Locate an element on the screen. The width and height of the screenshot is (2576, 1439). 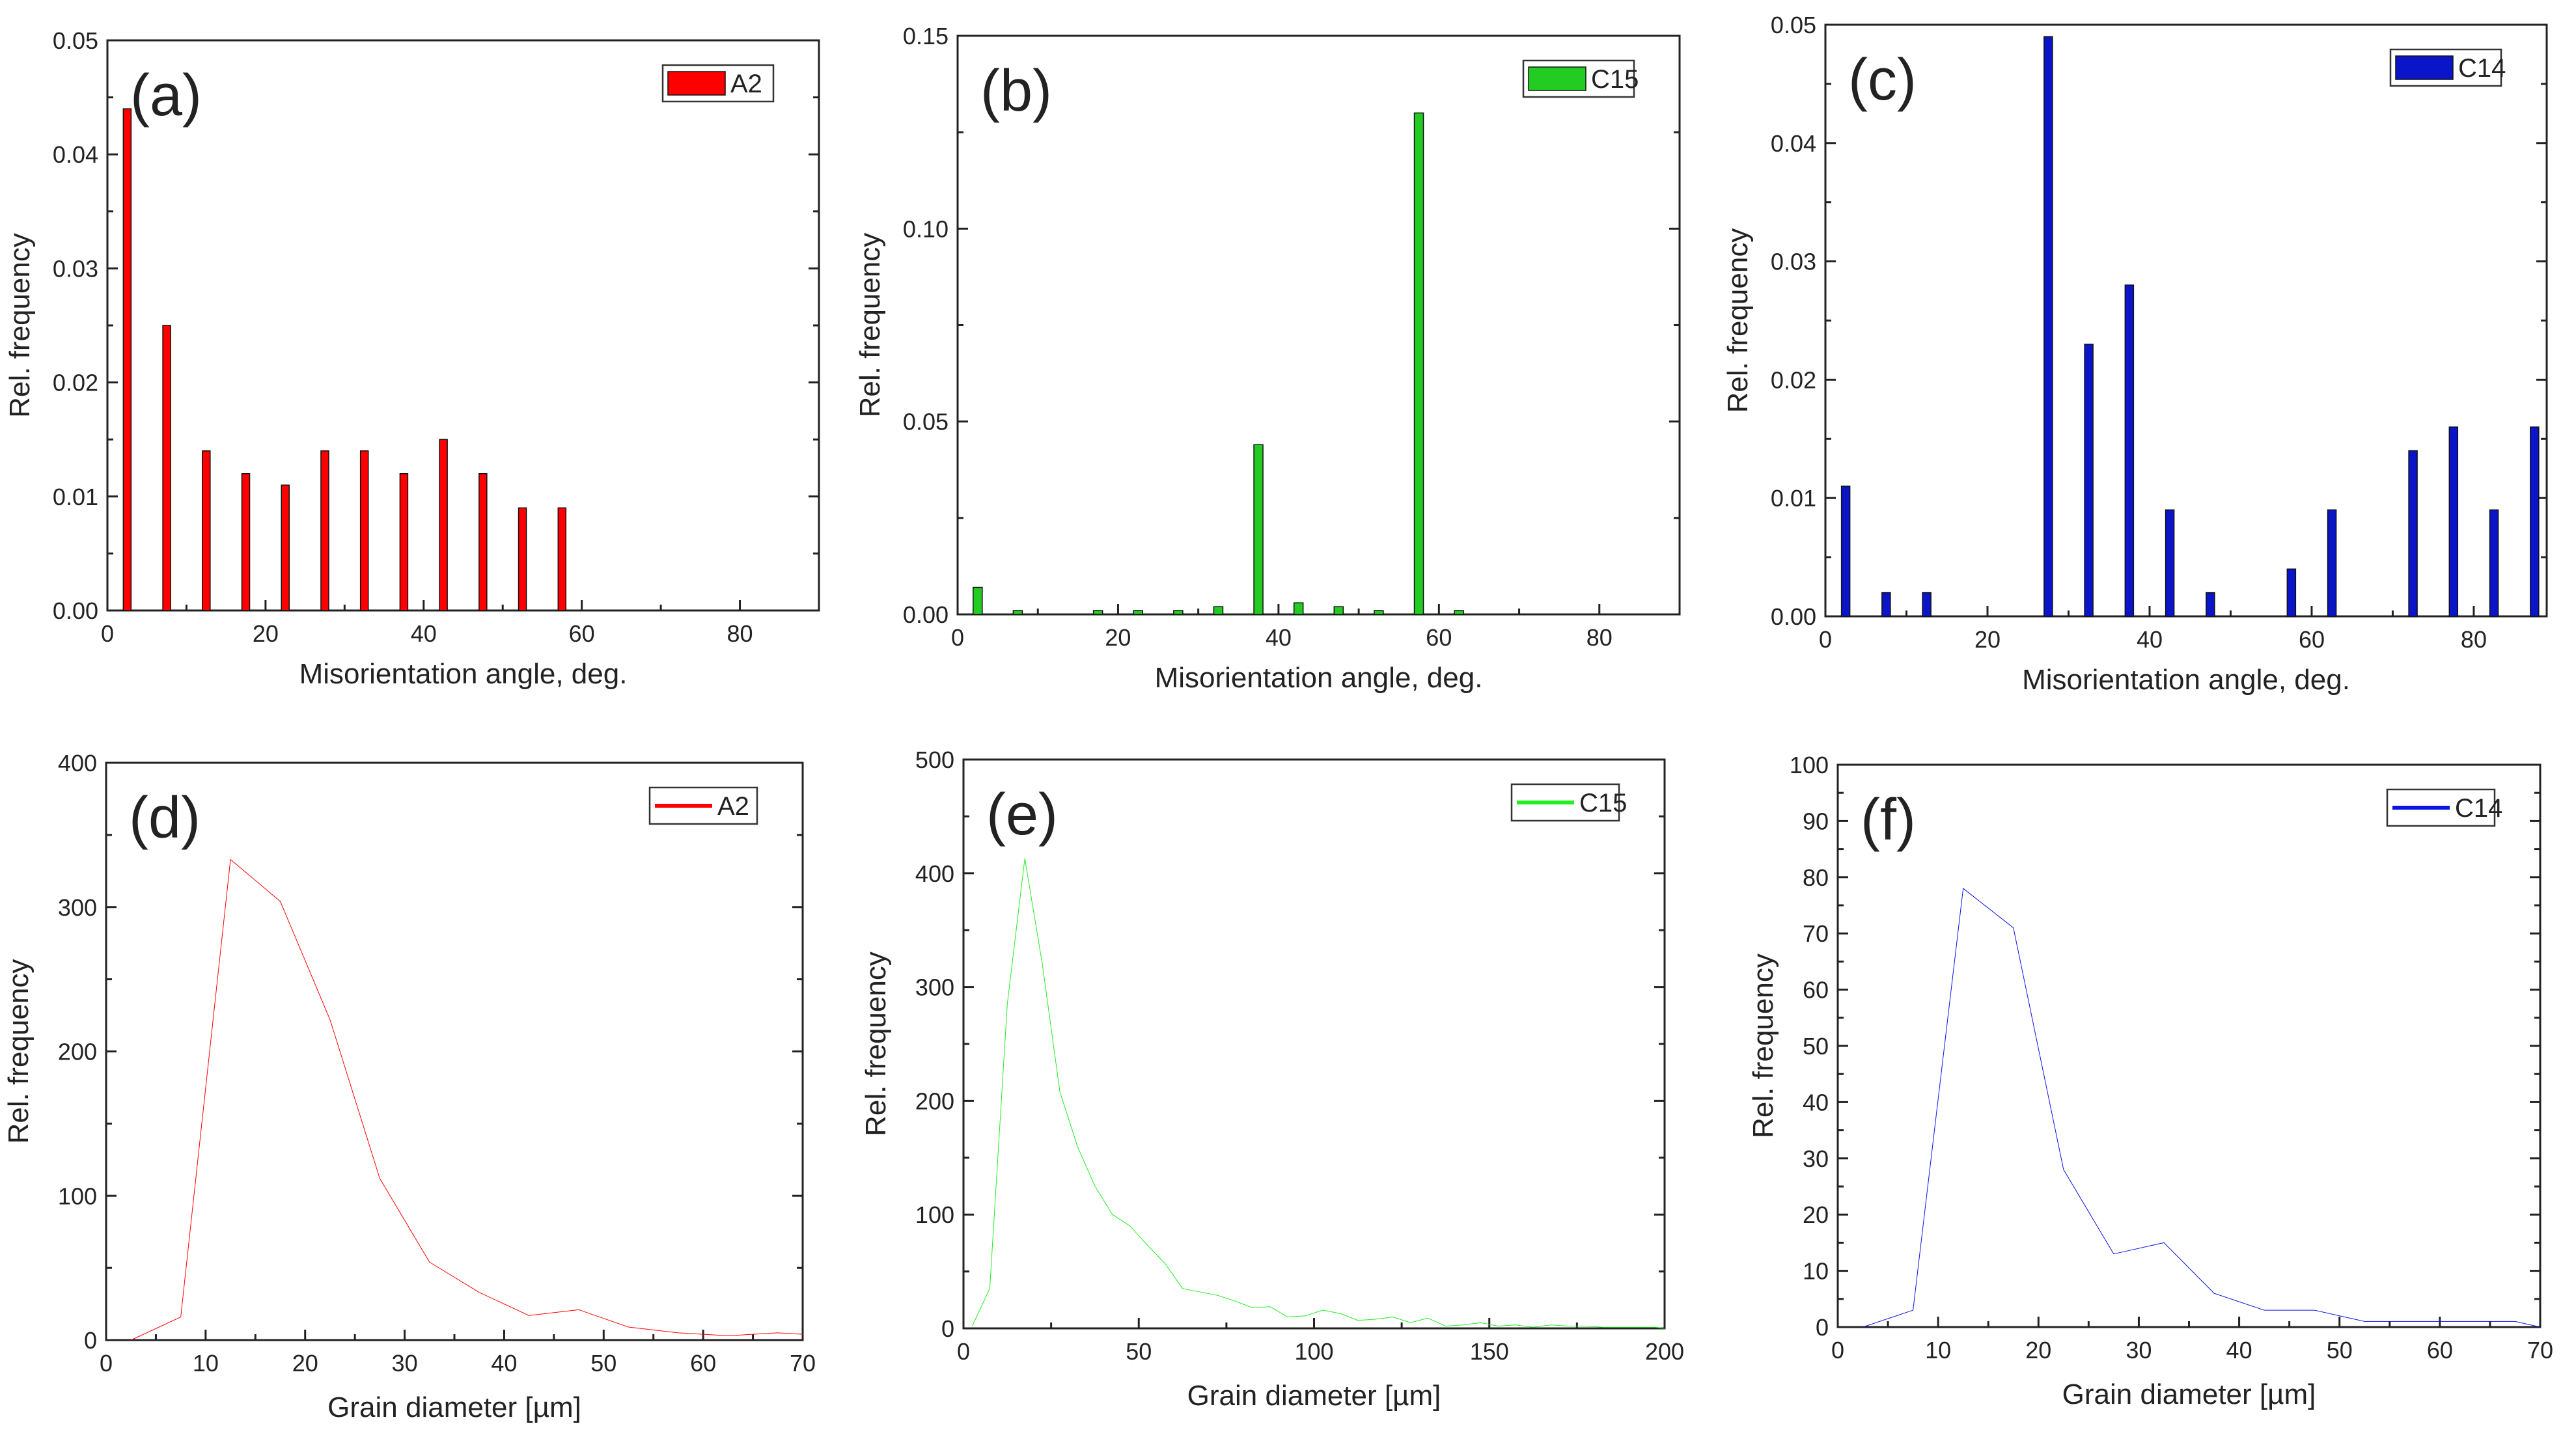
legend-label: C15 is located at coordinates (1603, 803).